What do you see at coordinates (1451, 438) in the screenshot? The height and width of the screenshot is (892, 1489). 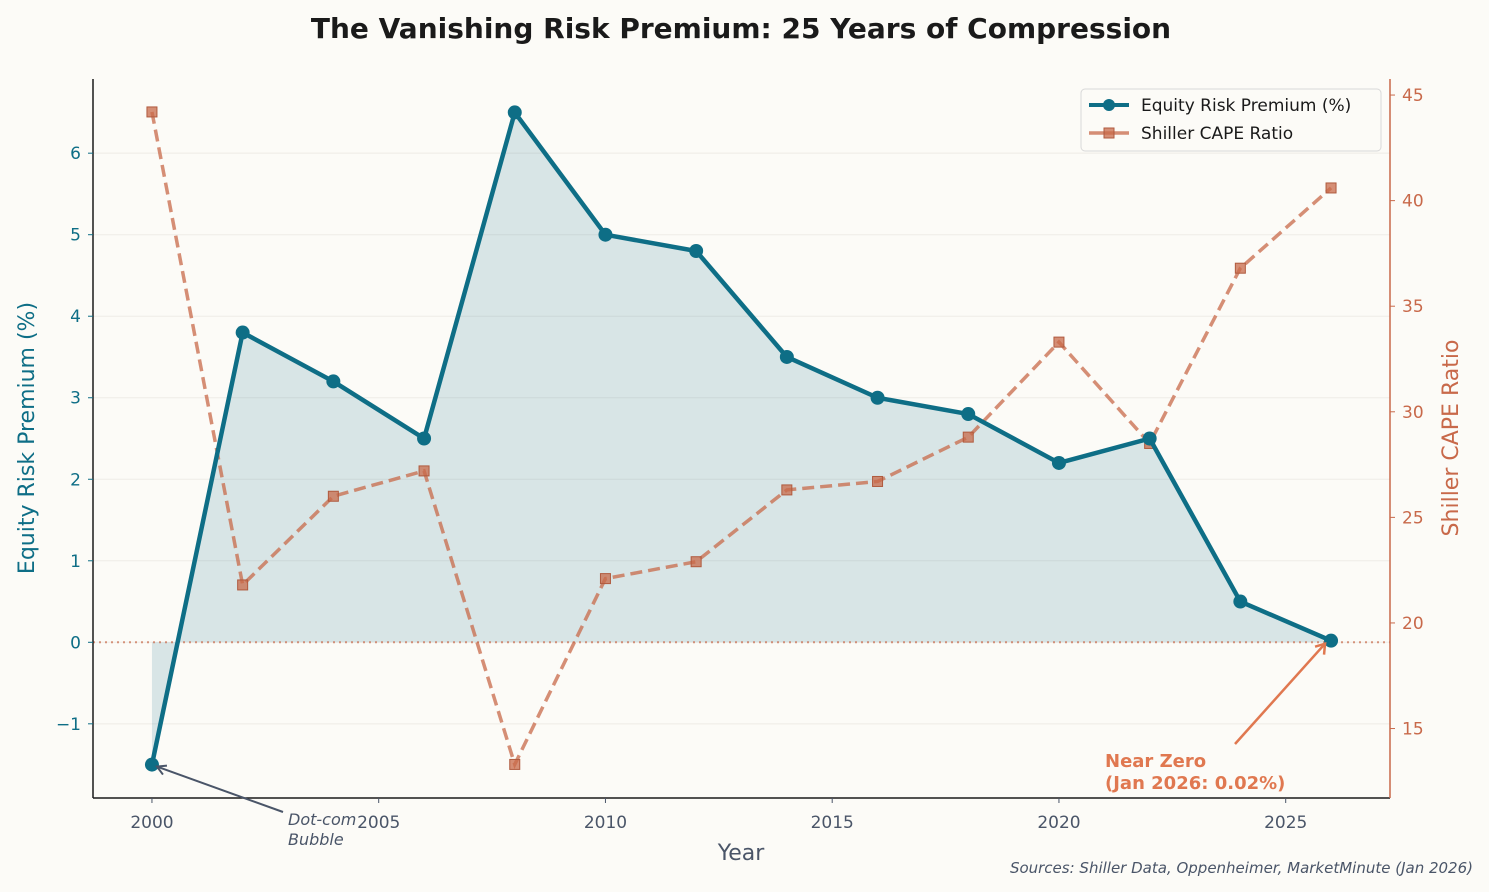 I see `y-axis-label-right: Shiller CAPE Ratio` at bounding box center [1451, 438].